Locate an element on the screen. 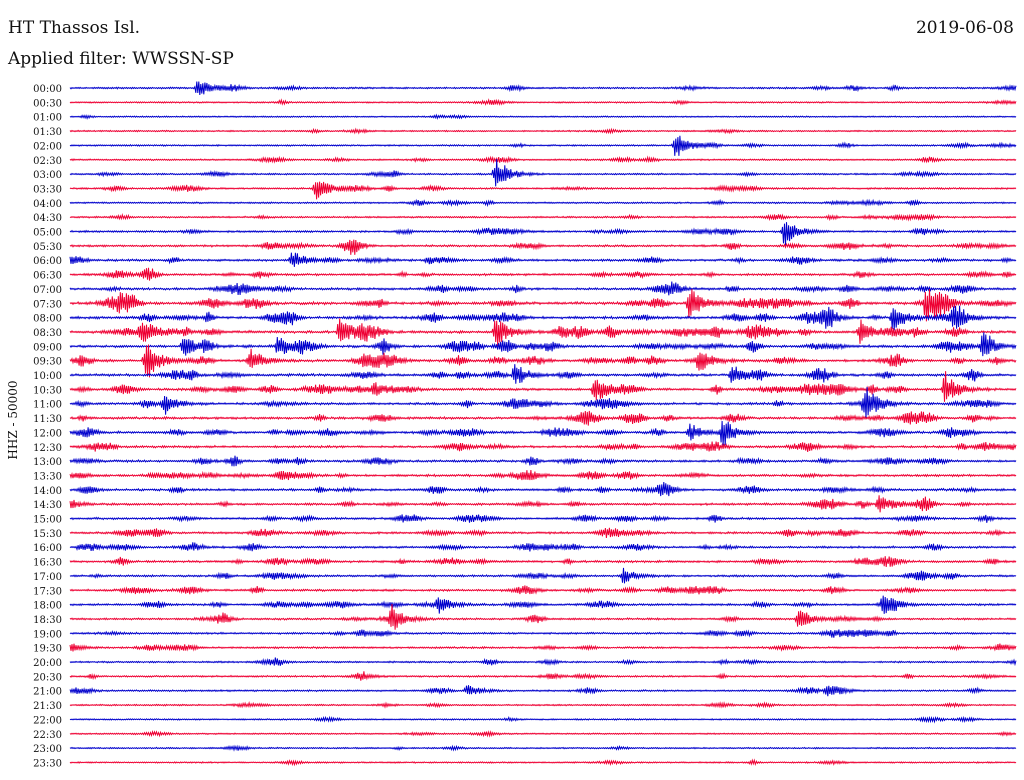 Image resolution: width=1024 pixels, height=780 pixels. row-label: 22:30 is located at coordinates (47, 735).